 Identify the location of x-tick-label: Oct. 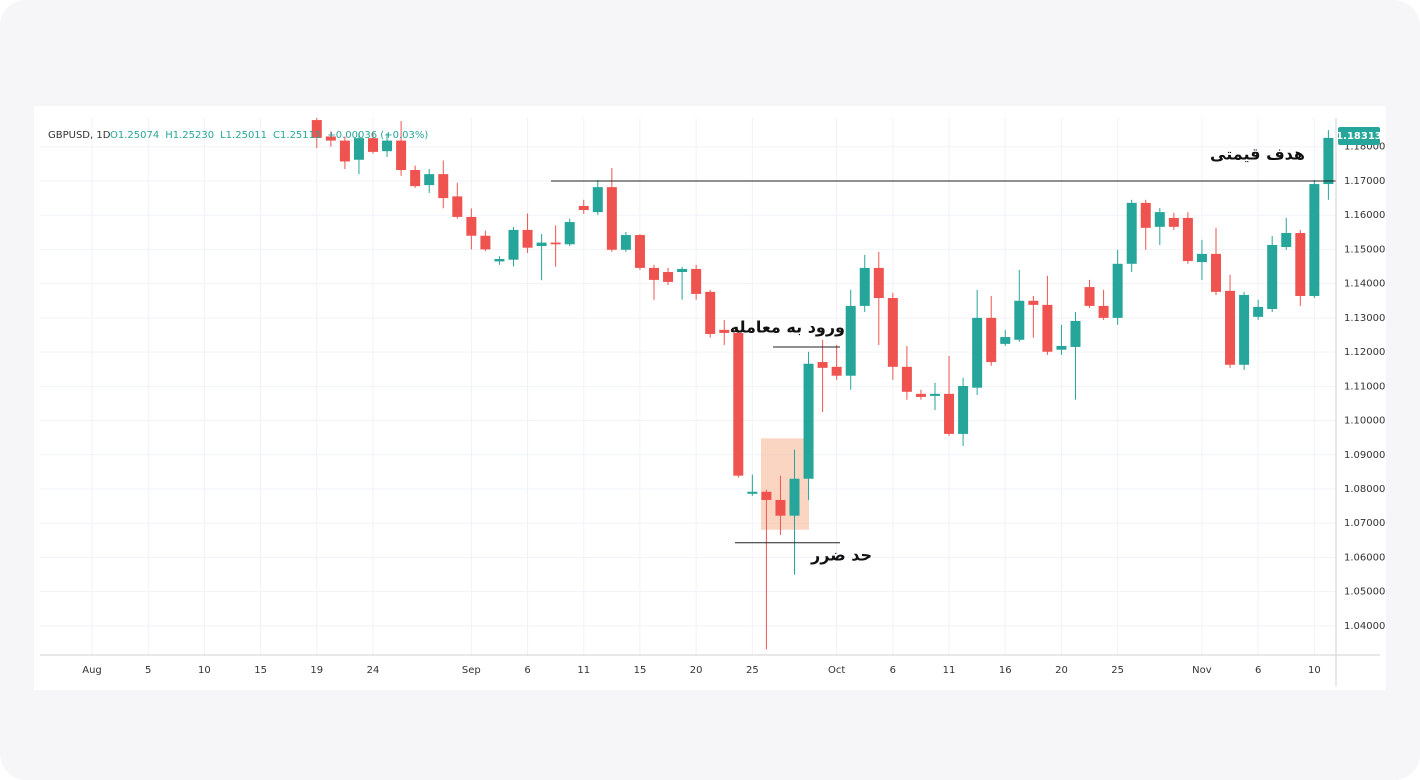
(836, 670).